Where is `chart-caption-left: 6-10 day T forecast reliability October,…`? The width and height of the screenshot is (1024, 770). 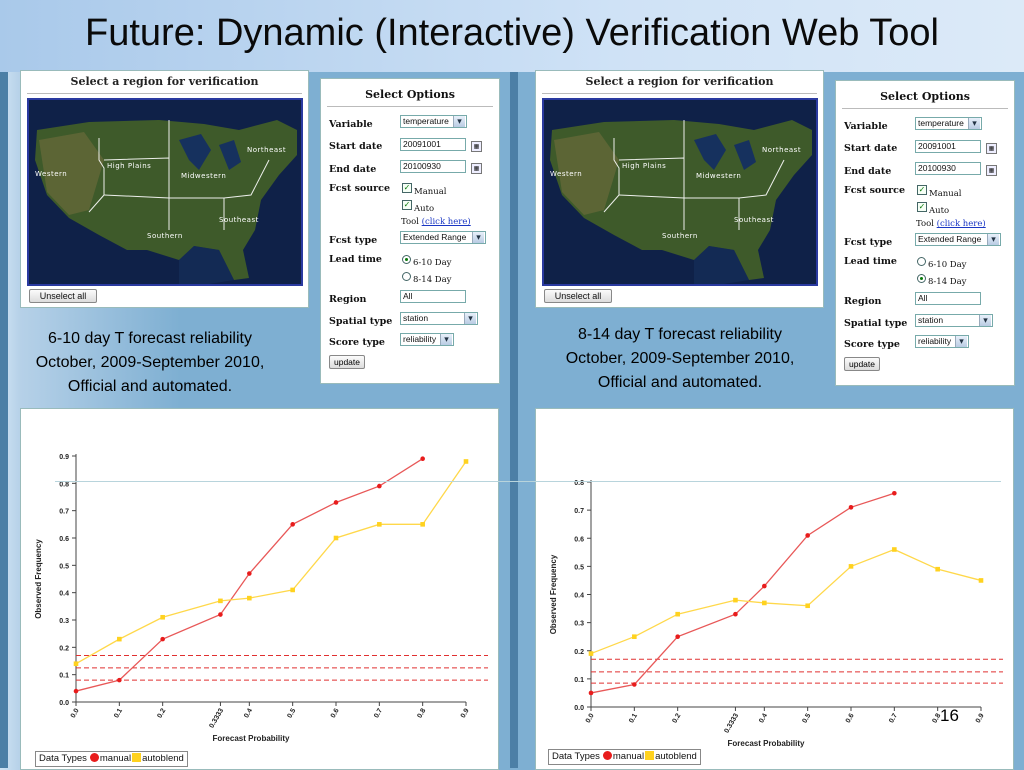 chart-caption-left: 6-10 day T forecast reliability October,… is located at coordinates (150, 363).